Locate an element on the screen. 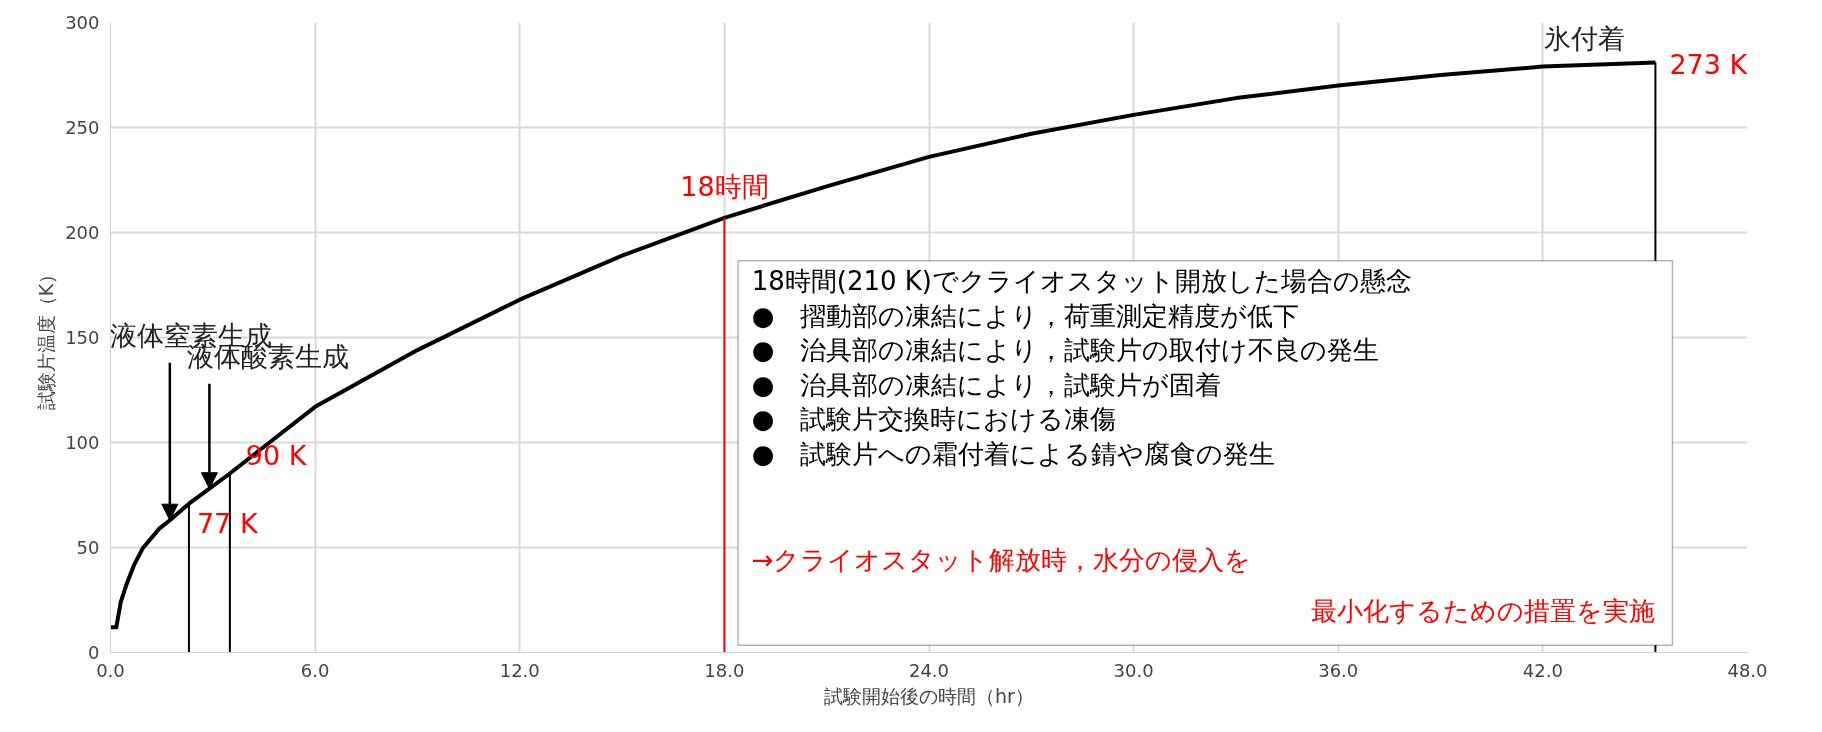  x-tick-label: 12.0 is located at coordinates (519, 670).